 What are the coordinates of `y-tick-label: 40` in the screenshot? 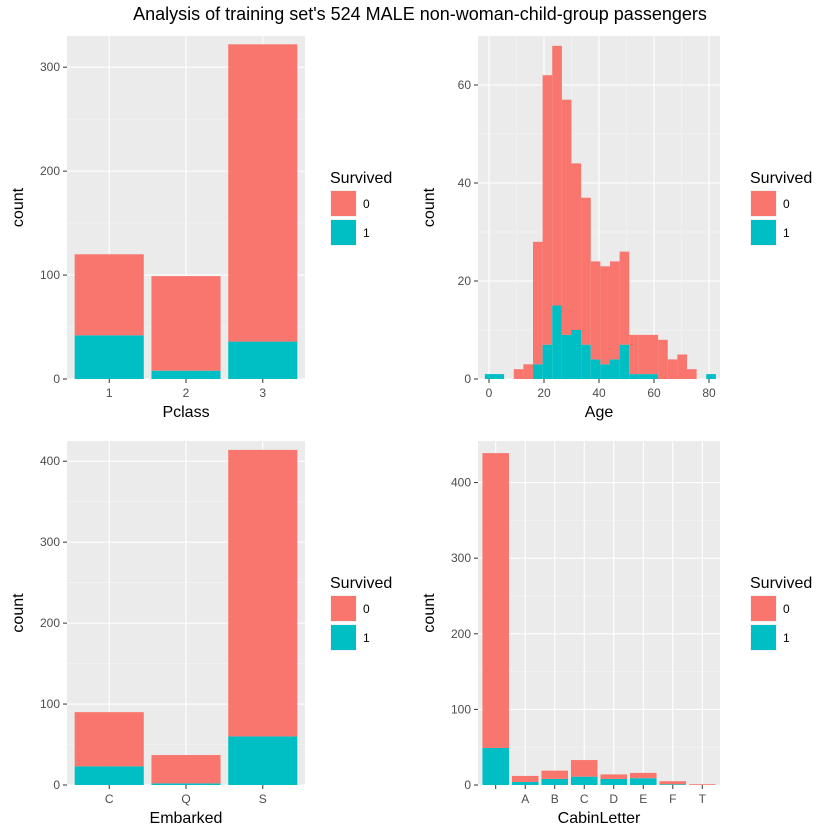 It's located at (465, 183).